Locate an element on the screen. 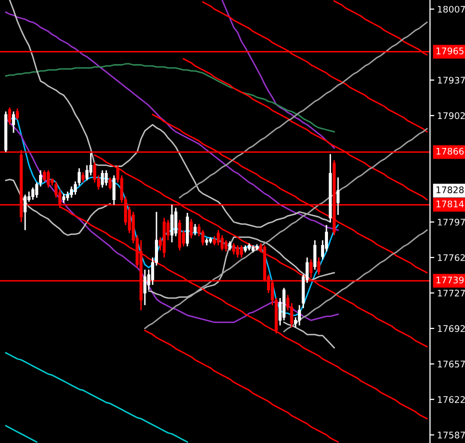 The width and height of the screenshot is (465, 443). y-tick-label: 17622 is located at coordinates (451, 399).